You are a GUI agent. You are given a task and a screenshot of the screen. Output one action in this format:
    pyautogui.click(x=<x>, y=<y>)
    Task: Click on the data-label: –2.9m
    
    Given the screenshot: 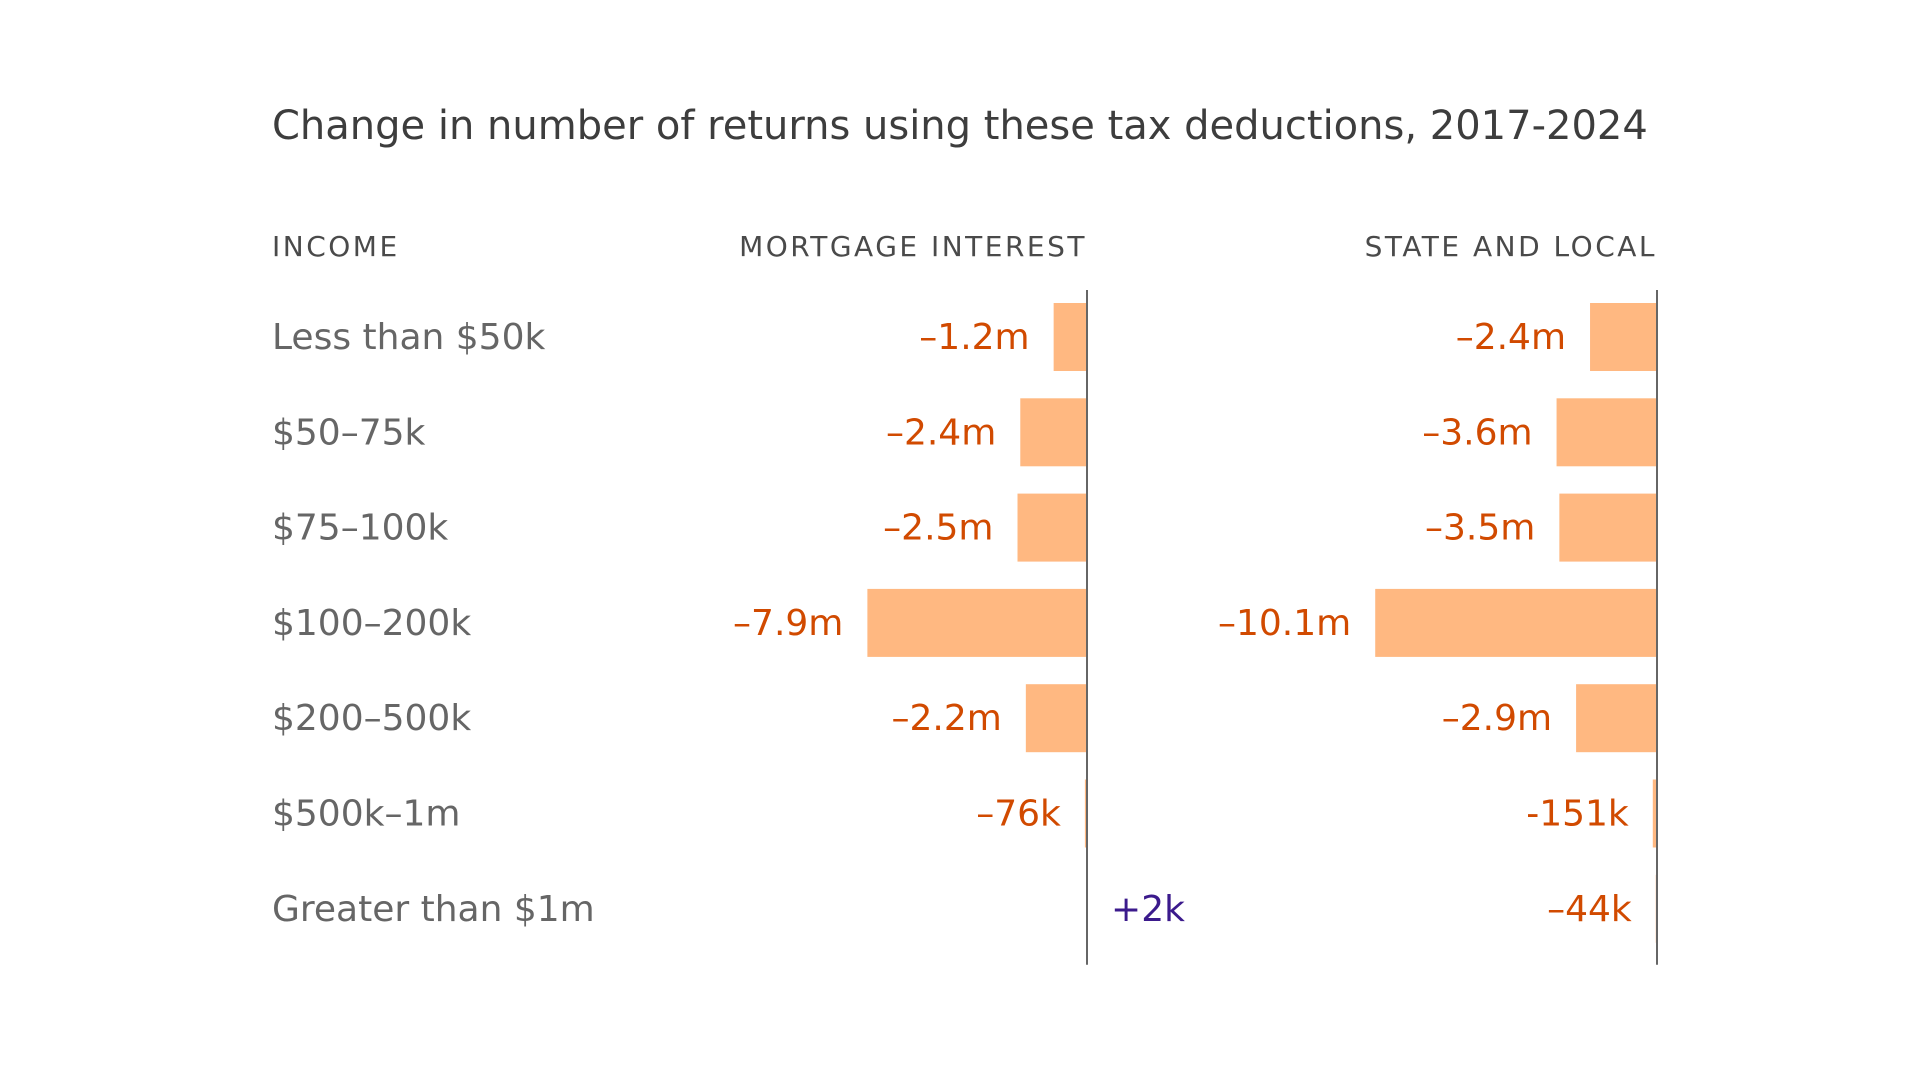 What is the action you would take?
    pyautogui.click(x=1497, y=718)
    